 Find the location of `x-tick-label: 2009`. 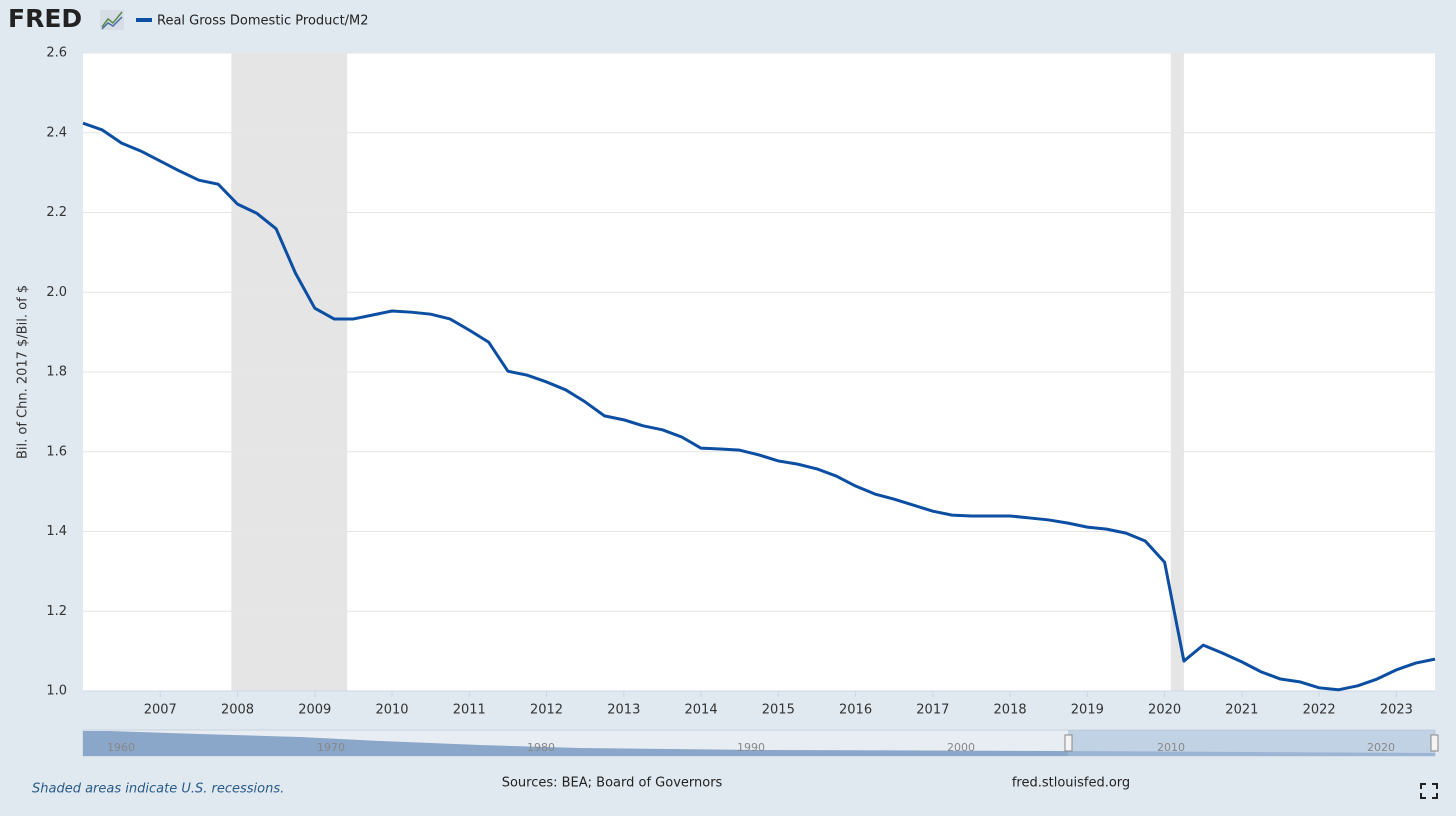

x-tick-label: 2009 is located at coordinates (314, 710).